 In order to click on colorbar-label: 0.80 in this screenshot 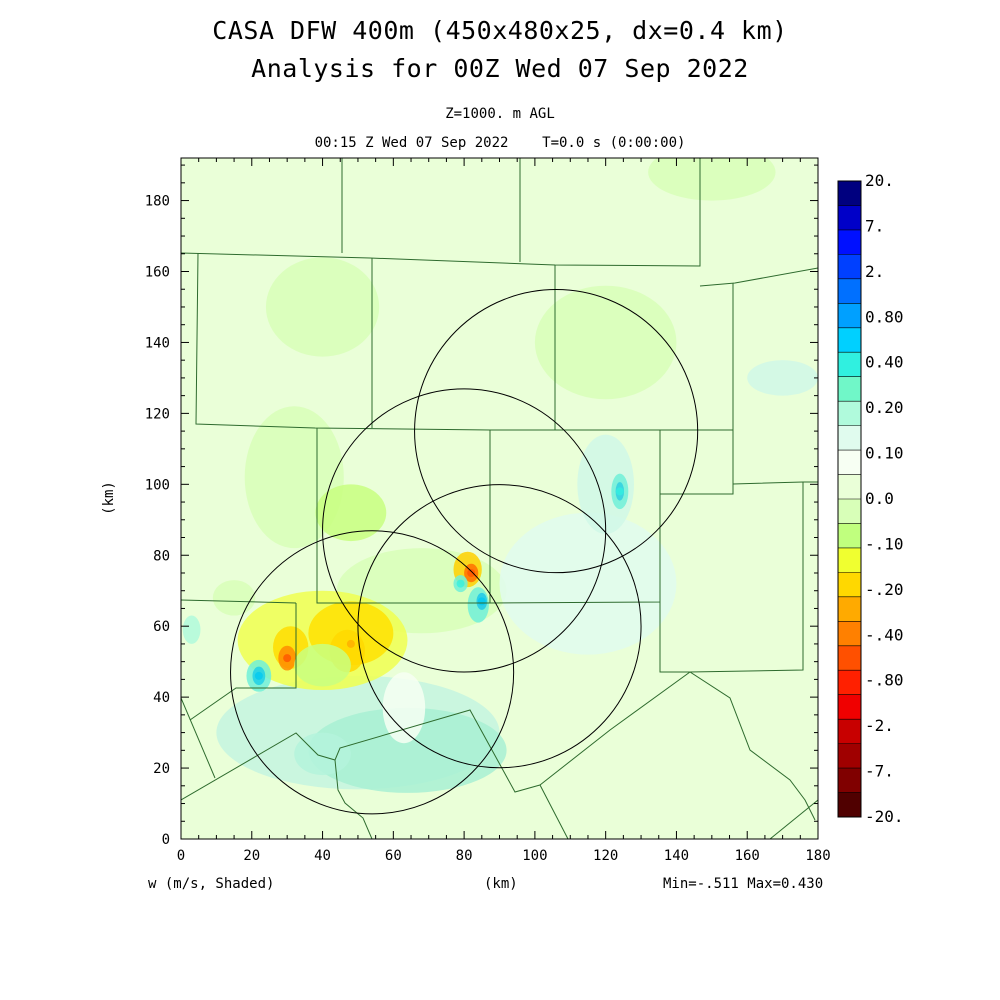, I will do `click(884, 316)`.